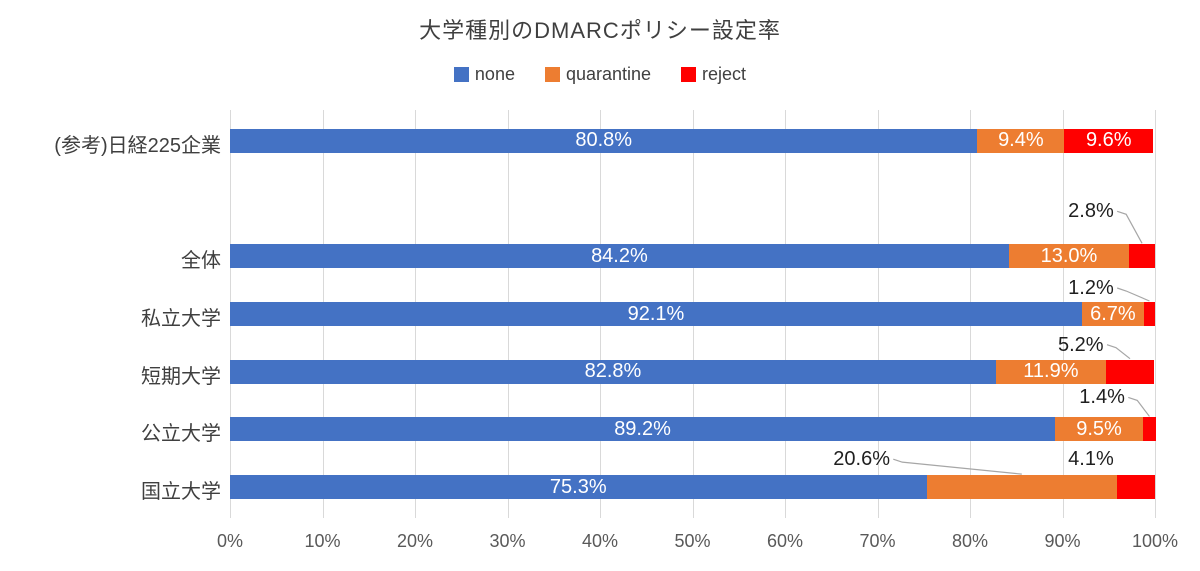 Image resolution: width=1200 pixels, height=571 pixels. I want to click on legend-label-none: none, so click(494, 74).